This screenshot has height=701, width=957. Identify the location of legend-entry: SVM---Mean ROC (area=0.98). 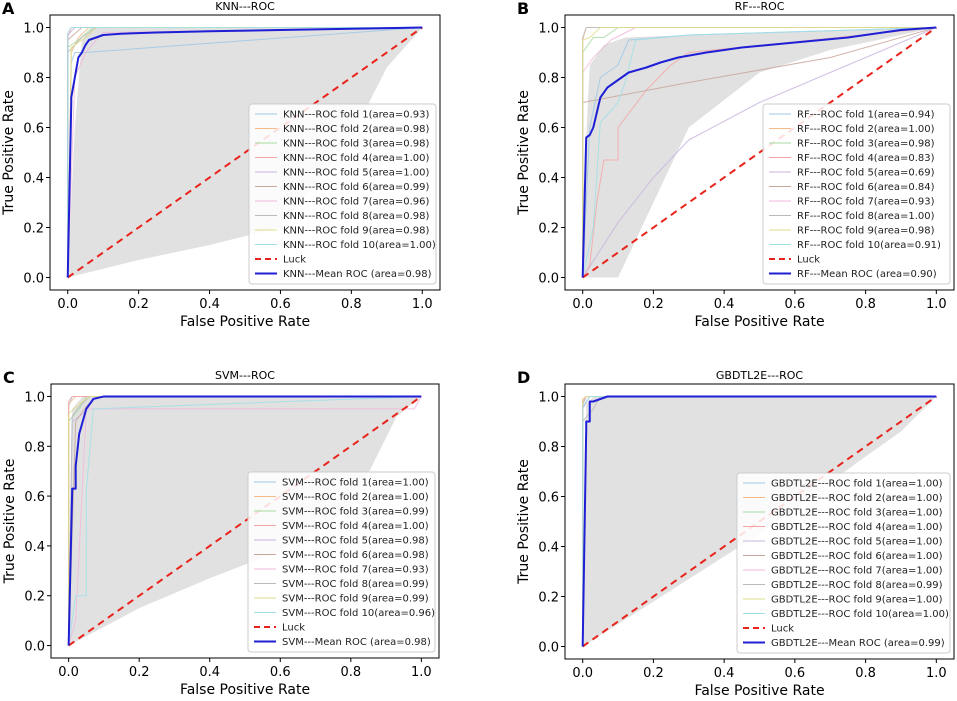
(356, 642).